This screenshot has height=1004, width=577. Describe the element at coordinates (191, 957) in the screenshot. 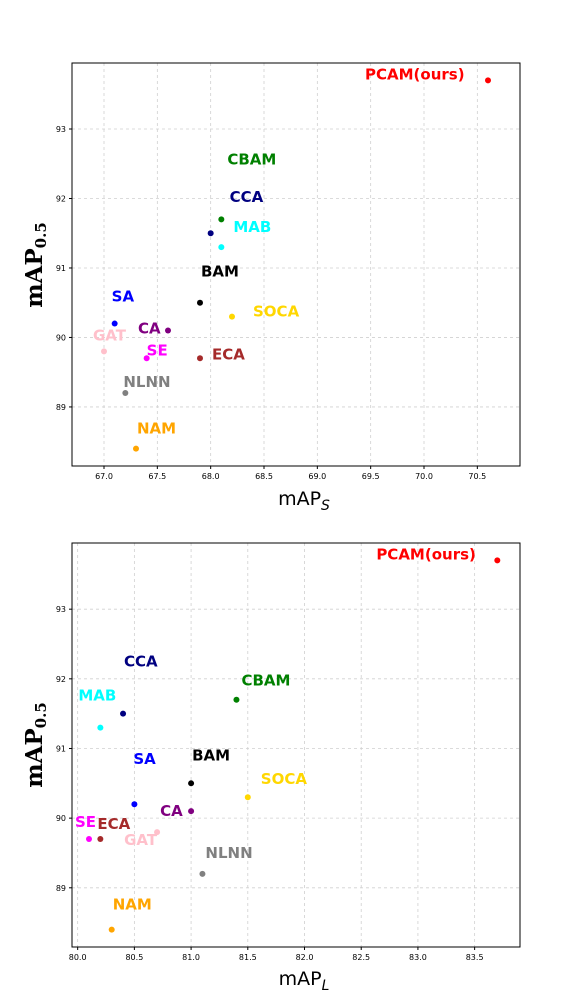

I see `x-tick-label: 81.0` at that location.